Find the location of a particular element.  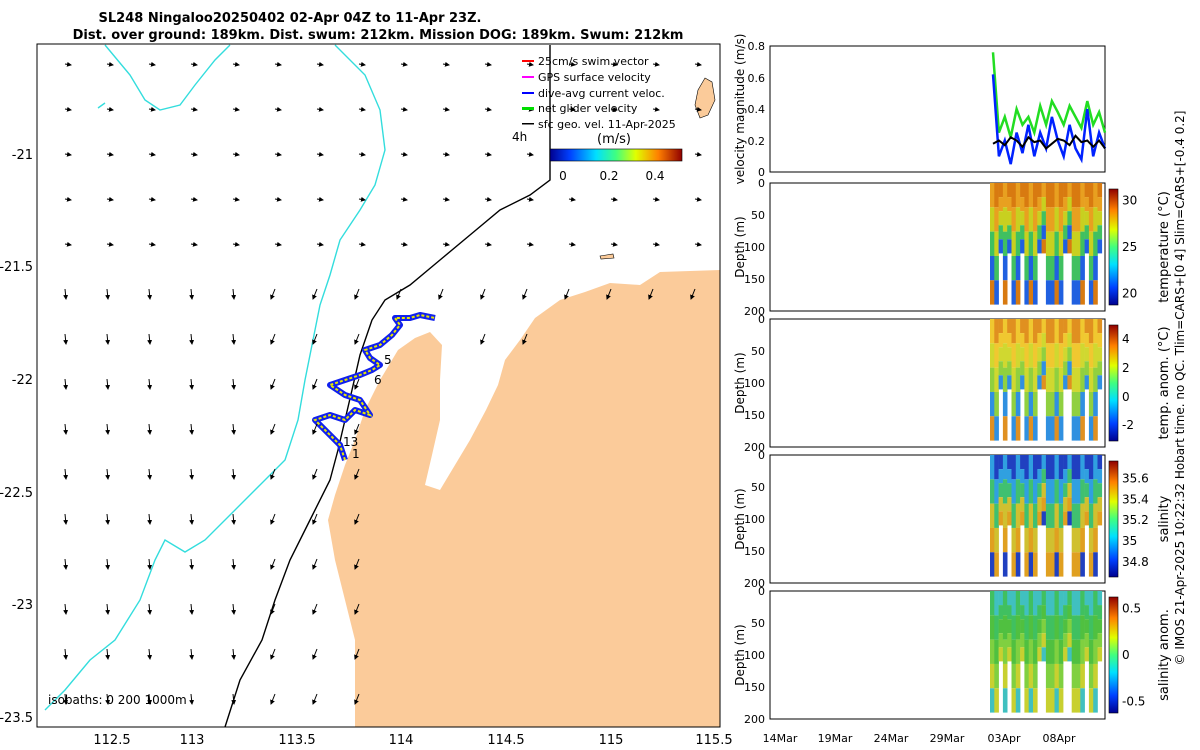

legend-sfc-geo: sfc geo. vel. 11-Apr-2025 is located at coordinates (607, 124).